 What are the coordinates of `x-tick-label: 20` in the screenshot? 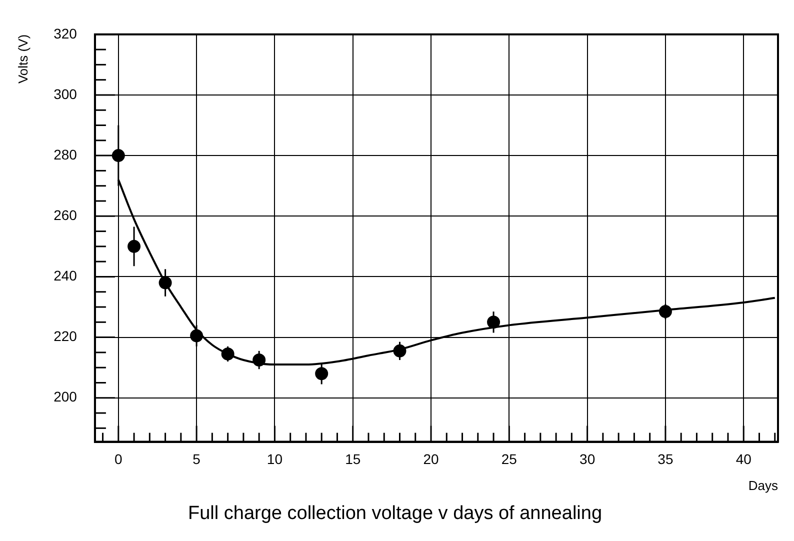 It's located at (431, 459).